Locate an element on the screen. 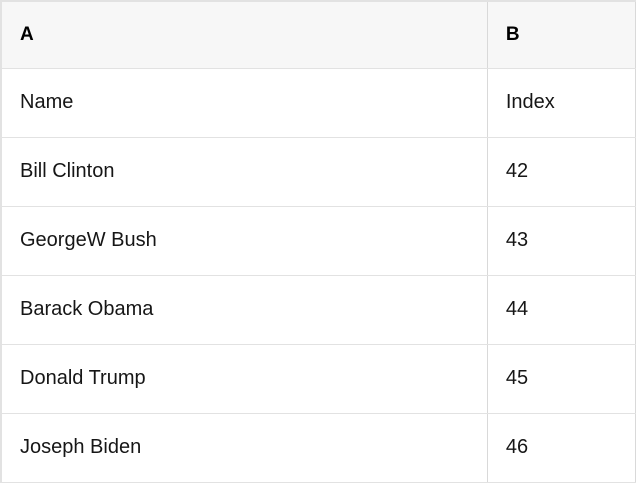 The width and height of the screenshot is (636, 489). table-row: GeorgeW Bush 43 is located at coordinates (318, 241).